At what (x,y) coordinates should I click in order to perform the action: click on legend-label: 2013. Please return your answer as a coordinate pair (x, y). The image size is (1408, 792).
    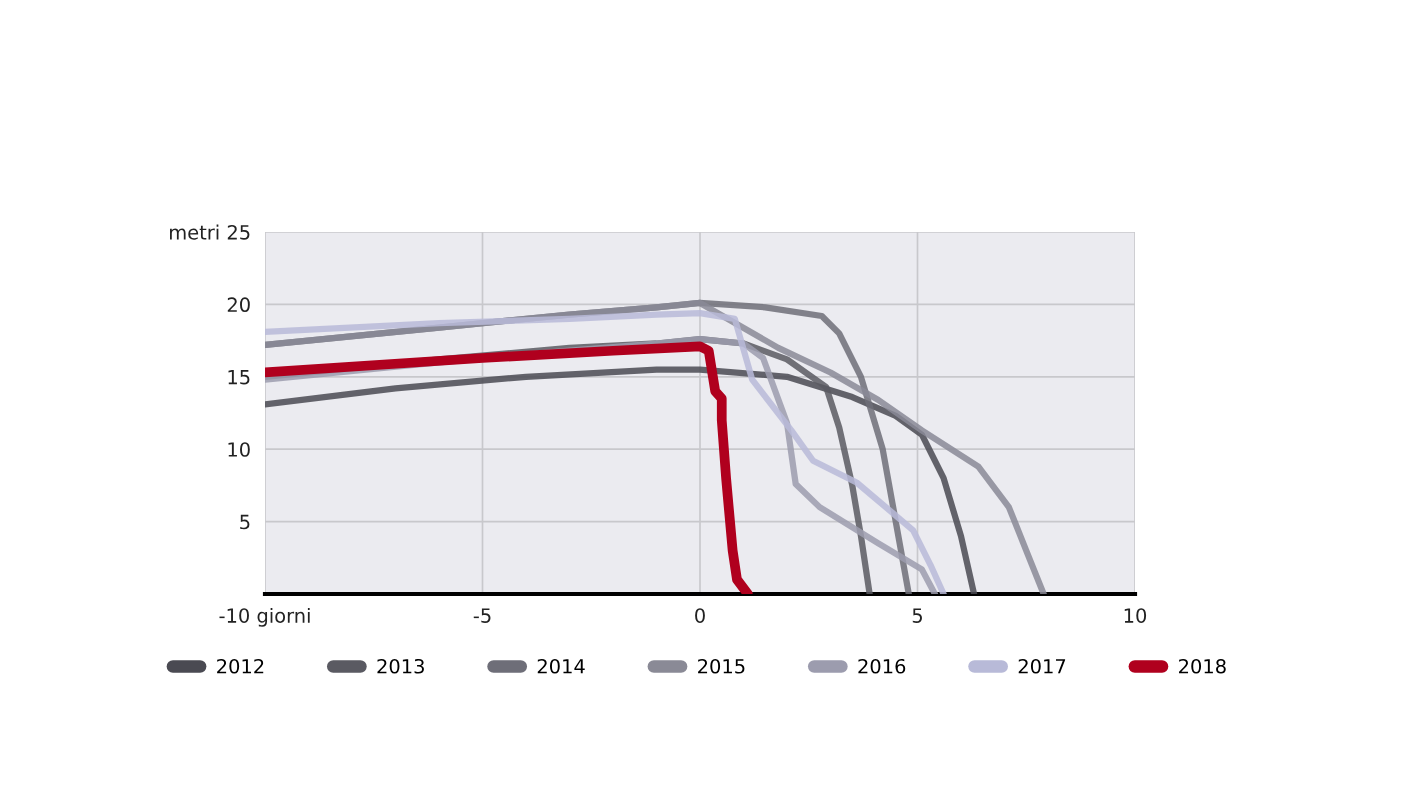
    Looking at the image, I should click on (400, 666).